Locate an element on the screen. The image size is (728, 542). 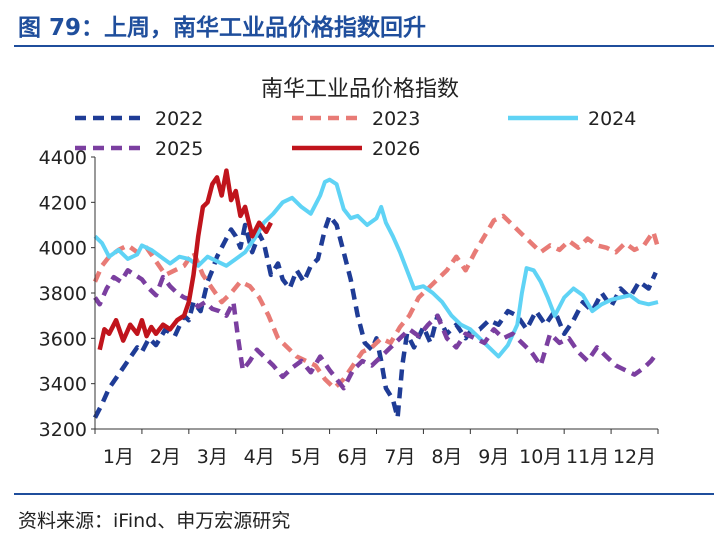
x-tick-label: 5月 is located at coordinates (306, 457).